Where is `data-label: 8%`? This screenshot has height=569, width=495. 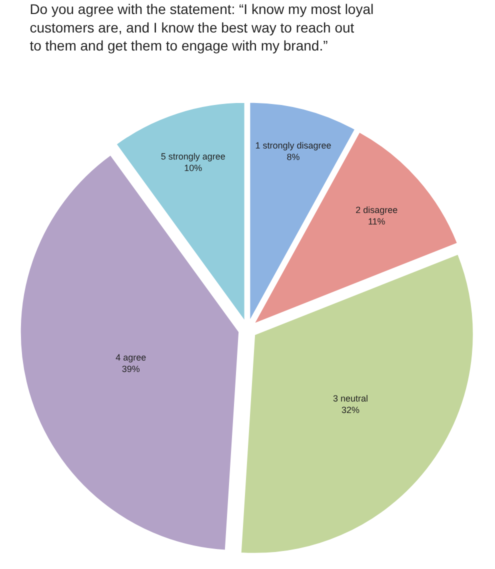 data-label: 8% is located at coordinates (293, 157).